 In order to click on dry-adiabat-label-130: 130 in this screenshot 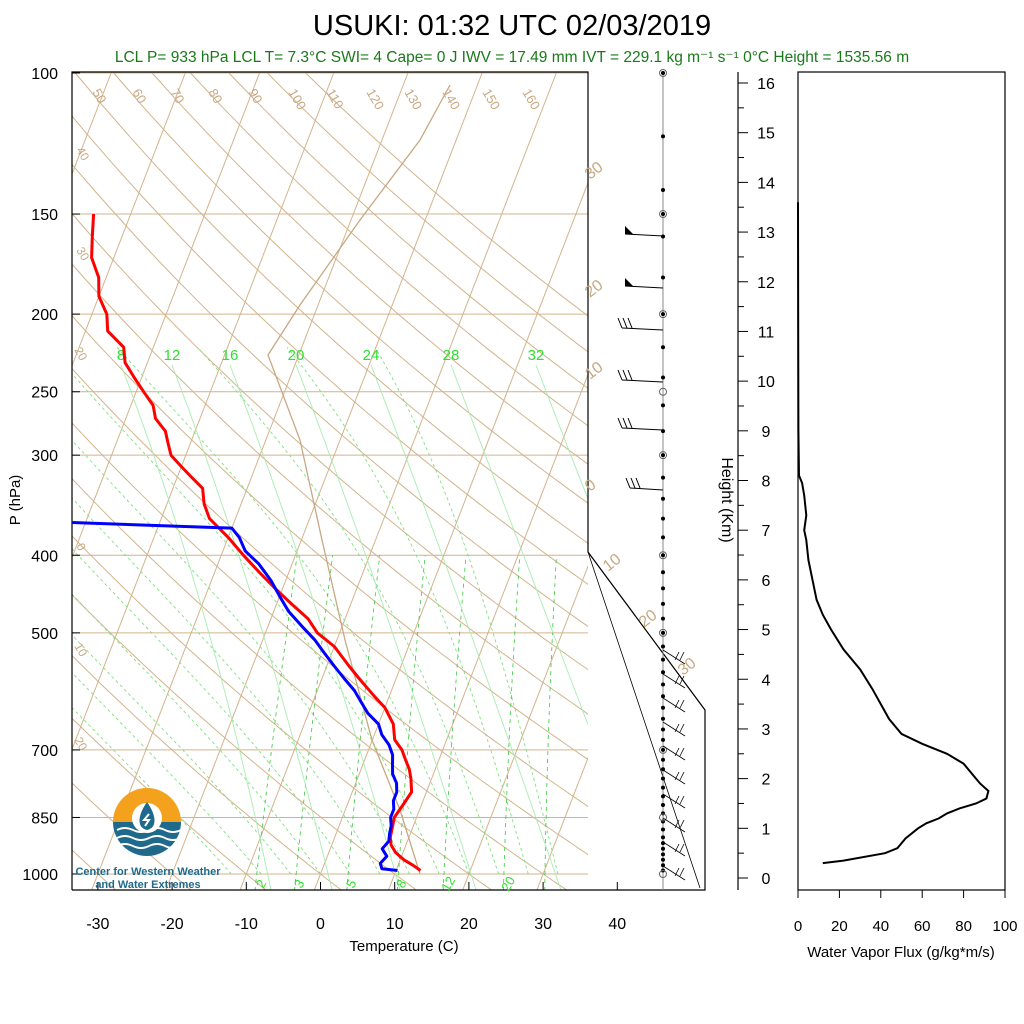, I will do `click(413, 99)`.